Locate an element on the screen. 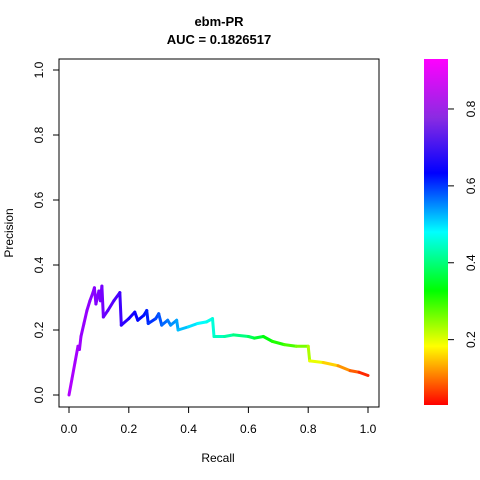  colorbar-tick-label: 0.2 is located at coordinates (471, 339).